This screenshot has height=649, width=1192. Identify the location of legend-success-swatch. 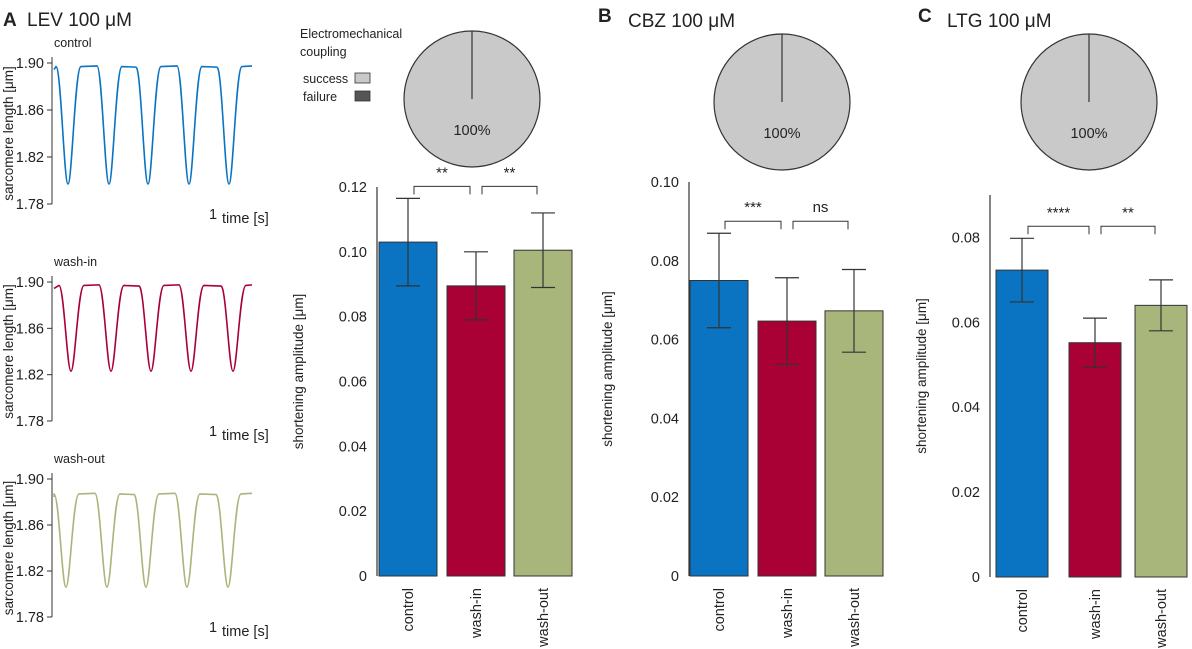
(362, 78).